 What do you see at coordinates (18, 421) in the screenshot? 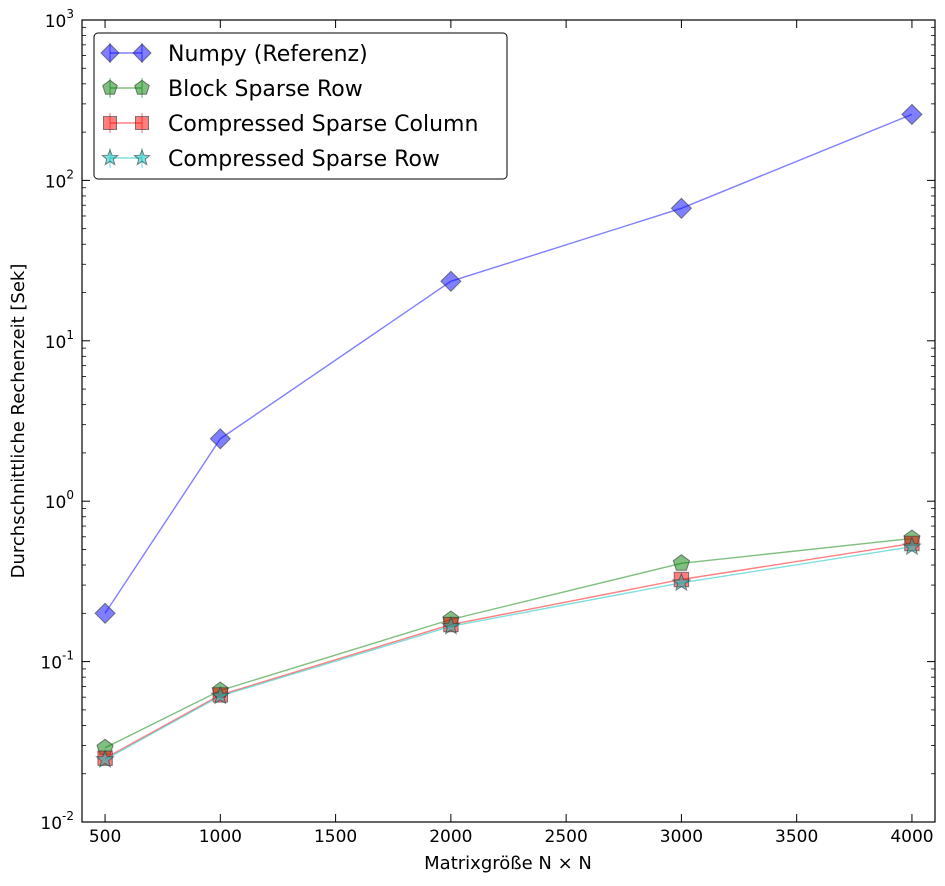
I see `y-axis-label: Durchschnittliche Rechenzeit [Sek]` at bounding box center [18, 421].